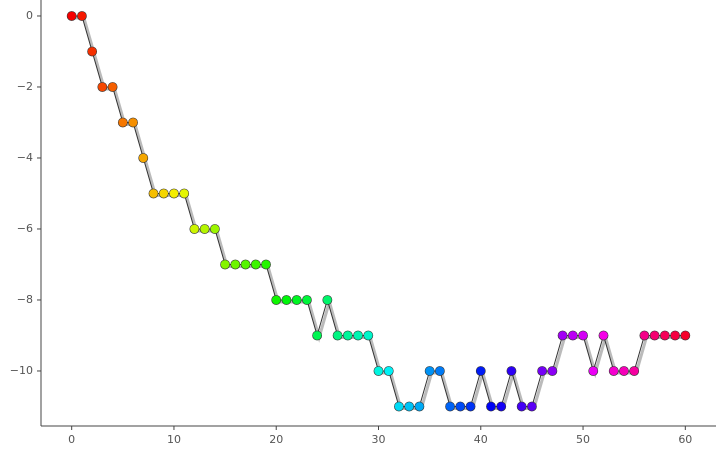  What do you see at coordinates (276, 439) in the screenshot?
I see `x-tick-label: 20` at bounding box center [276, 439].